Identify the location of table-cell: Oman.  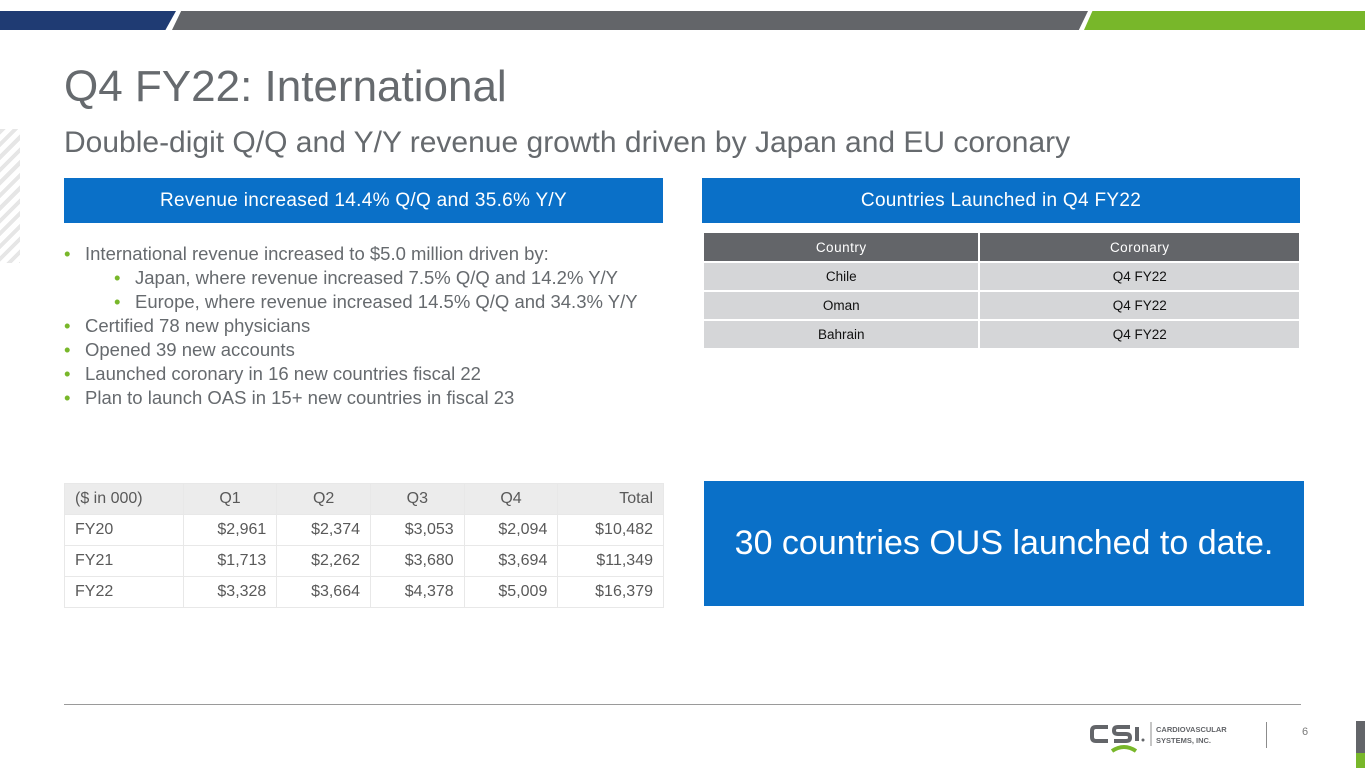
(841, 305).